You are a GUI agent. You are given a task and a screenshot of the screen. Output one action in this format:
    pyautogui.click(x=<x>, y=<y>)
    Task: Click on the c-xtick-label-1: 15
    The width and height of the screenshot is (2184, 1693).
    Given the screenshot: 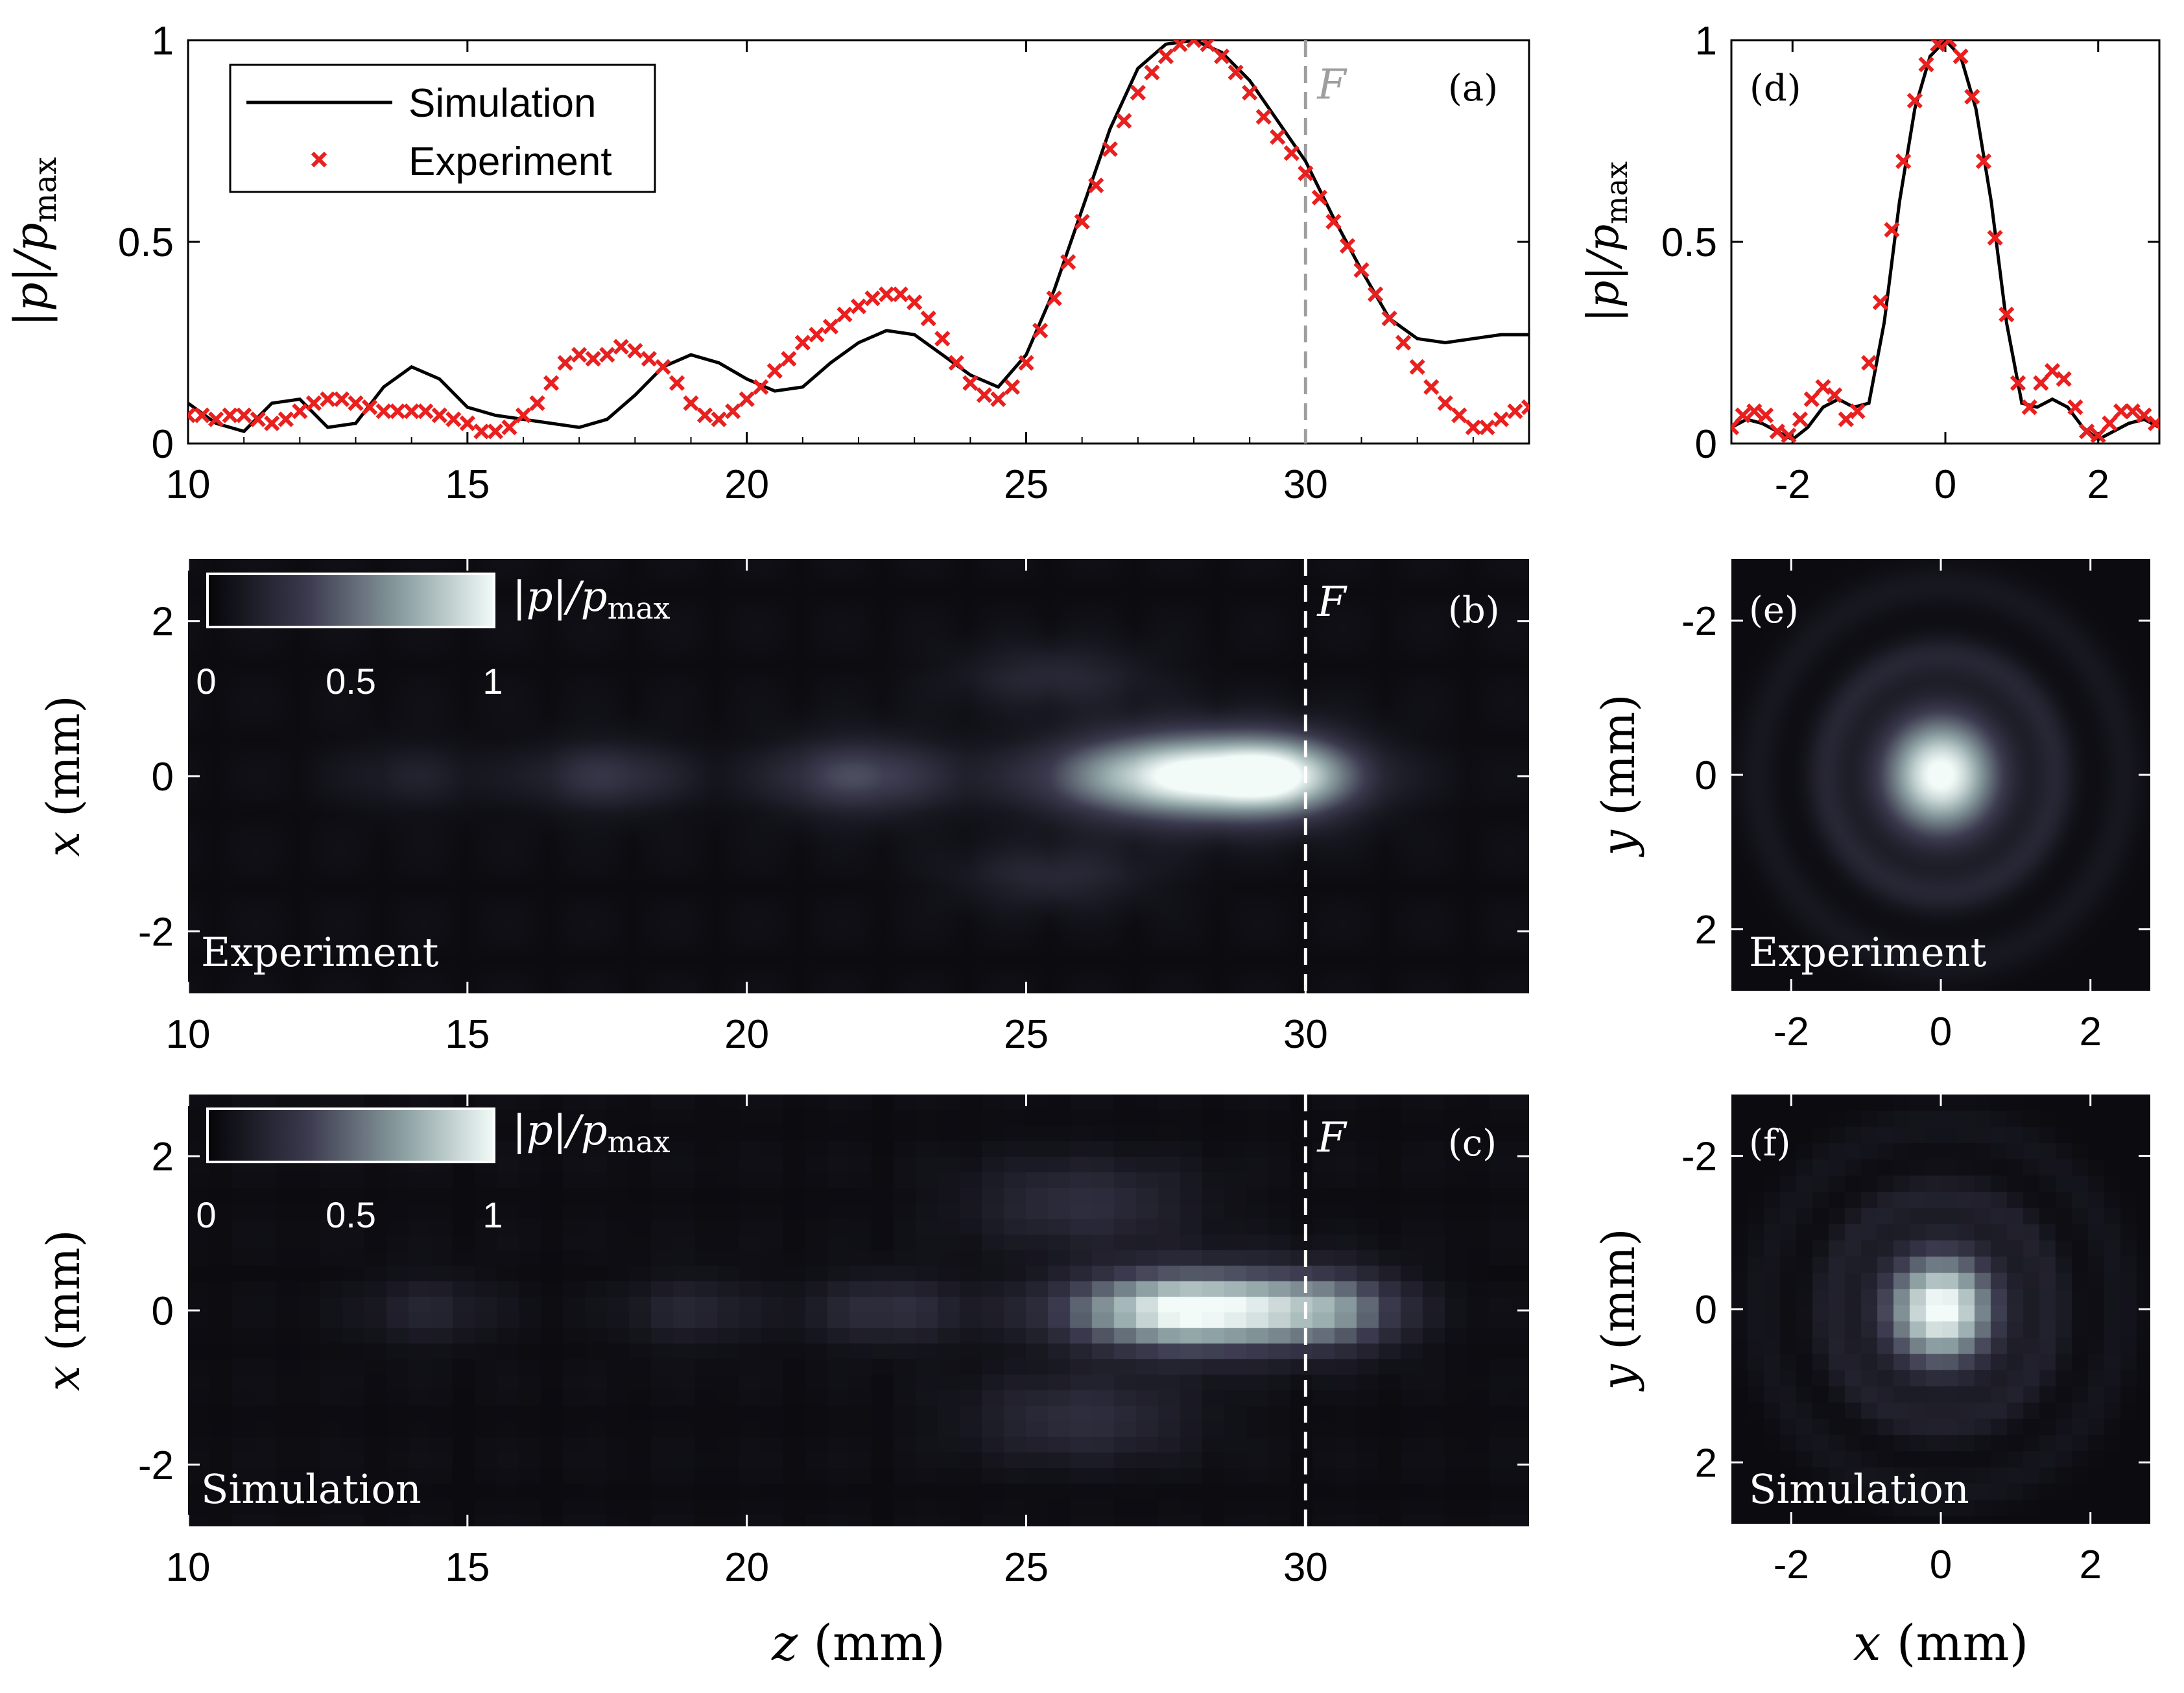 What is the action you would take?
    pyautogui.click(x=468, y=1567)
    